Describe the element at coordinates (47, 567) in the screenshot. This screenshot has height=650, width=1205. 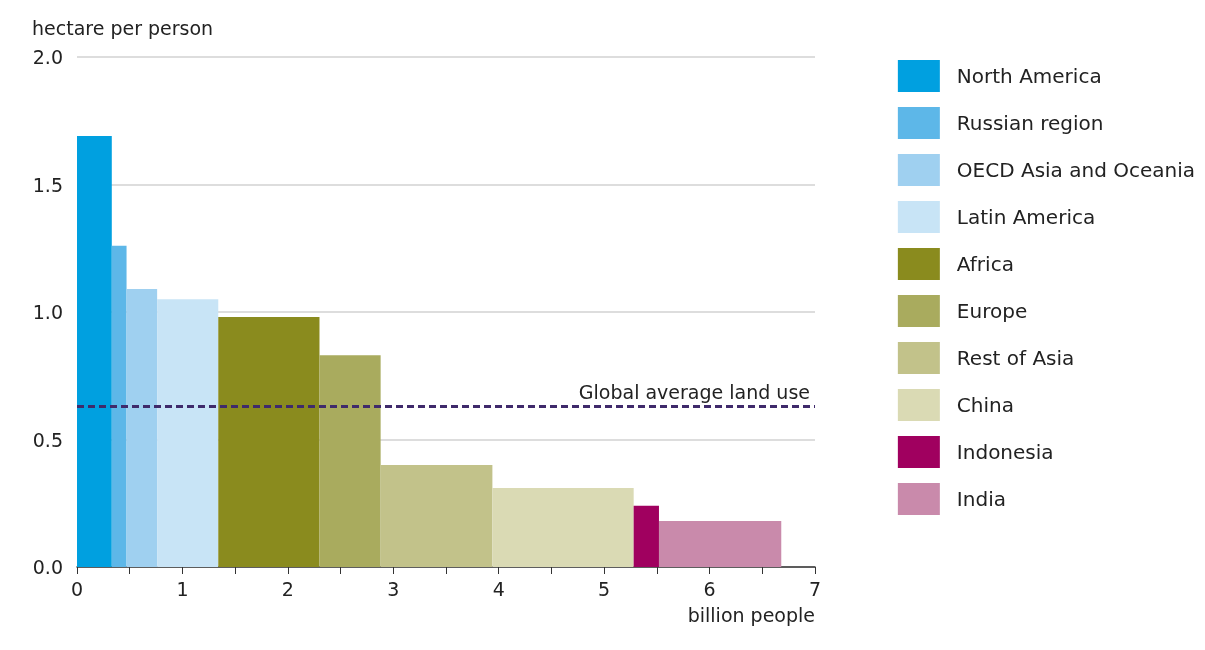
I see `y-tick-label: 0.0` at that location.